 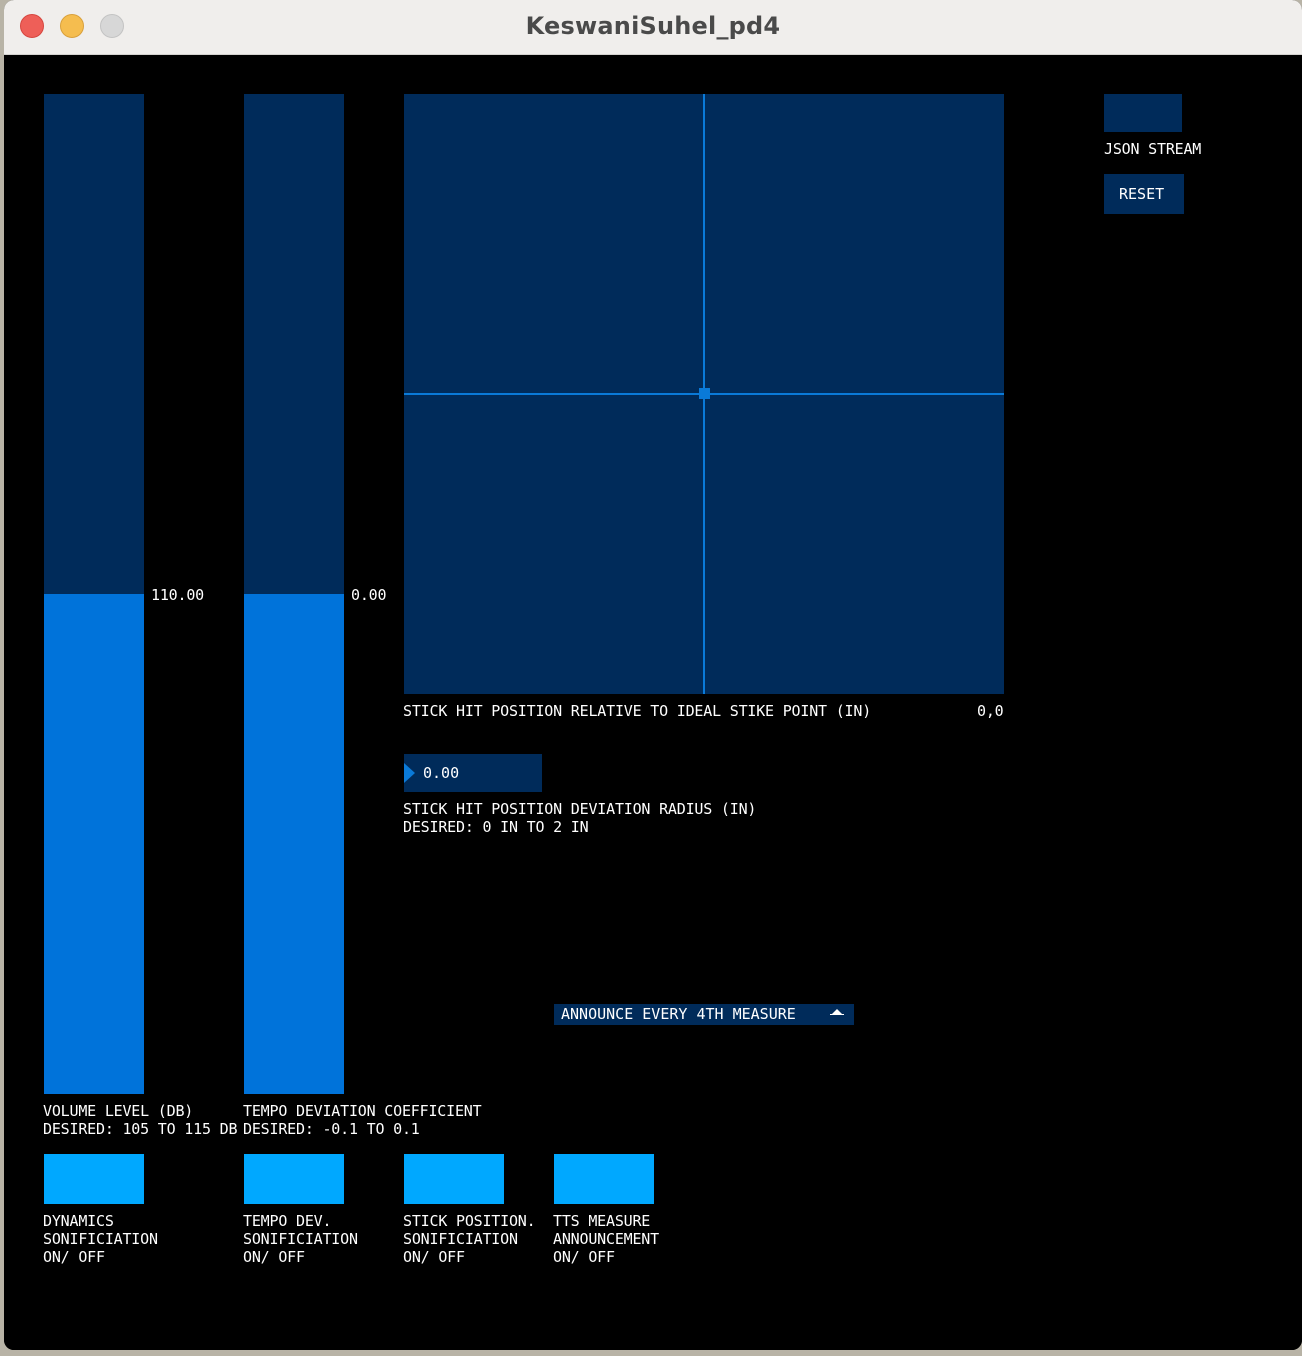 I want to click on stick-toggle-label-3: ON/ OFF, so click(x=434, y=1257).